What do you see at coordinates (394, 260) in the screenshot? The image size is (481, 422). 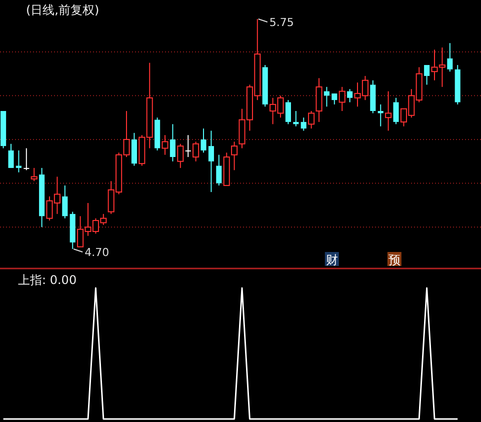 I see `text: 预` at bounding box center [394, 260].